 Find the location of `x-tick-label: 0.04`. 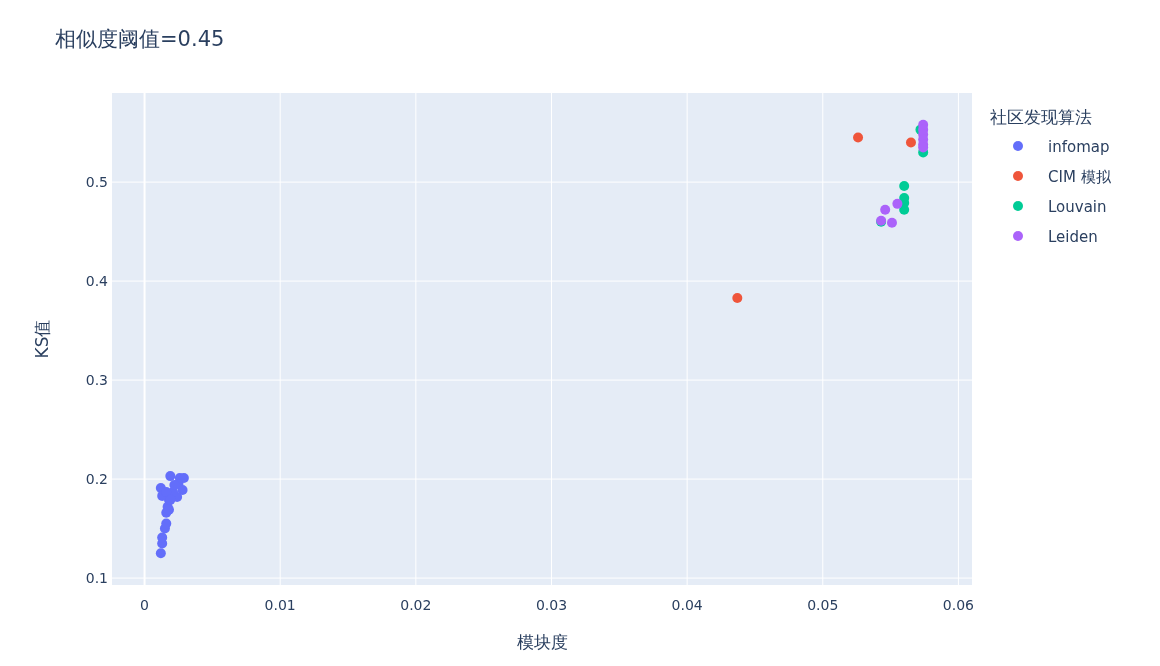

x-tick-label: 0.04 is located at coordinates (687, 605).